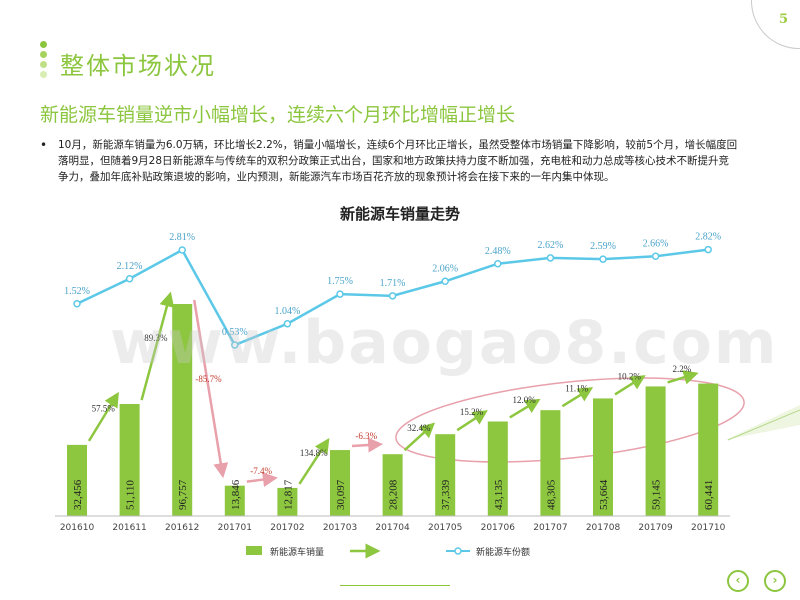 The width and height of the screenshot is (800, 600). I want to click on share-label: 2.62%, so click(550, 245).